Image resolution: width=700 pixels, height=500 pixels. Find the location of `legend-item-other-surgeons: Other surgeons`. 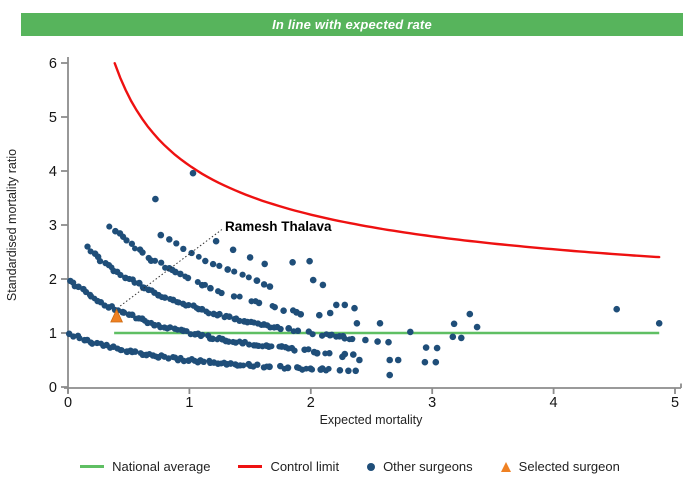

legend-item-other-surgeons: Other surgeons is located at coordinates (420, 466).